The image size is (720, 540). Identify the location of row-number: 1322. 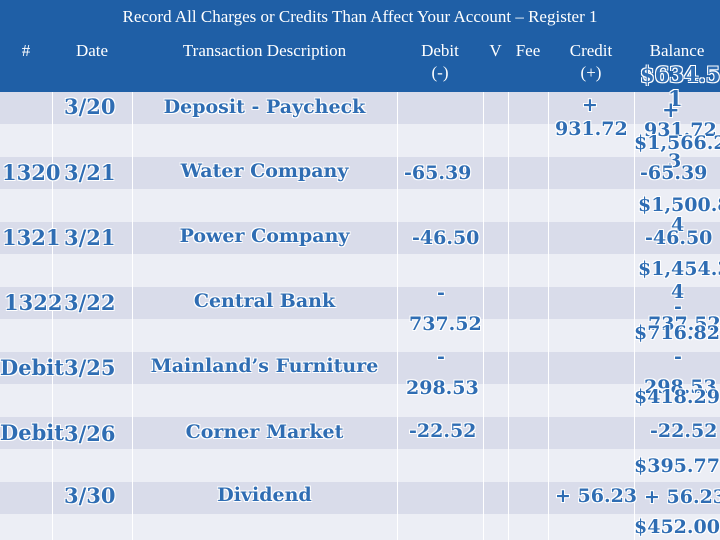
(33, 302).